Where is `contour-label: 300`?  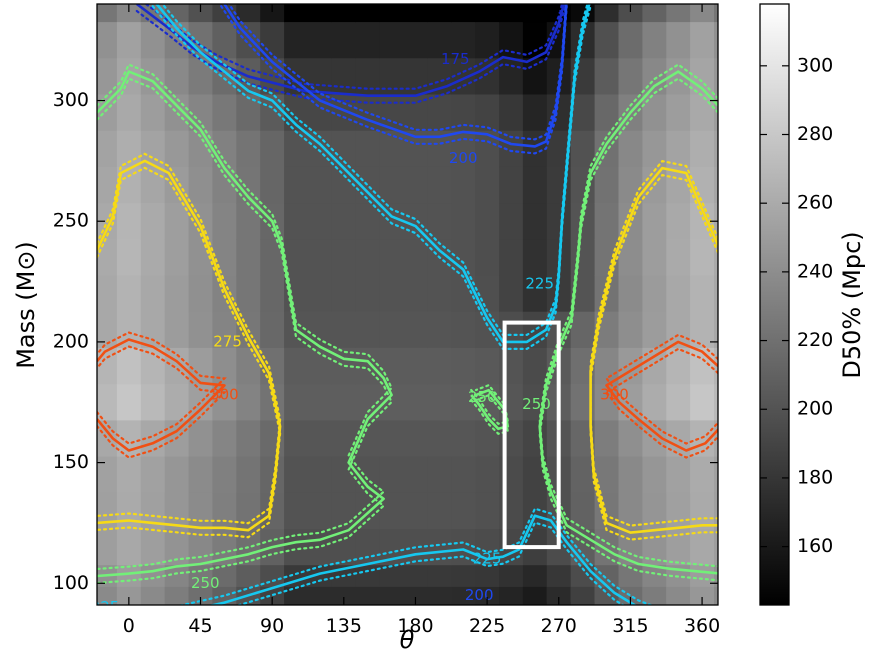
contour-label: 300 is located at coordinates (614, 395).